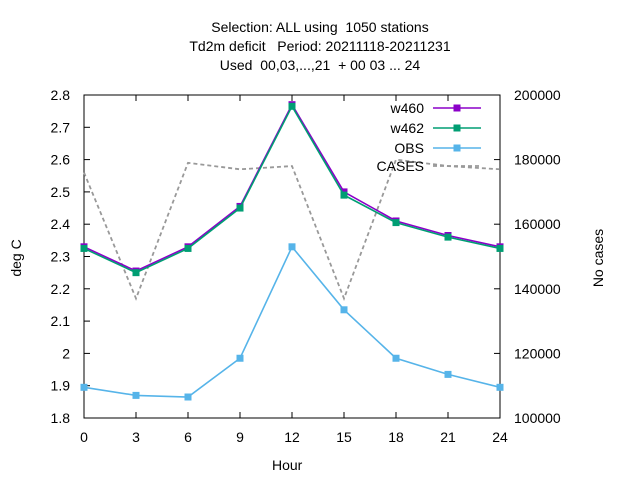  What do you see at coordinates (537, 289) in the screenshot?
I see `y2-tick-label: 140000` at bounding box center [537, 289].